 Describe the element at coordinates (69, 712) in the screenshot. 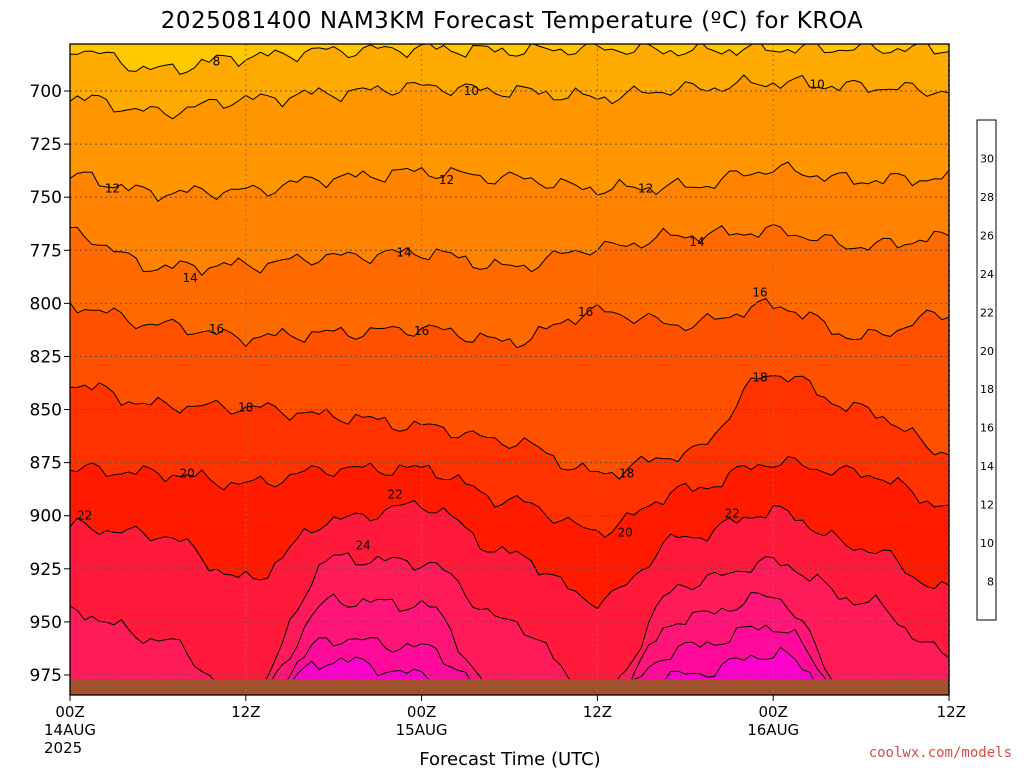

I see `xtick-label-0-0: 00Z` at that location.